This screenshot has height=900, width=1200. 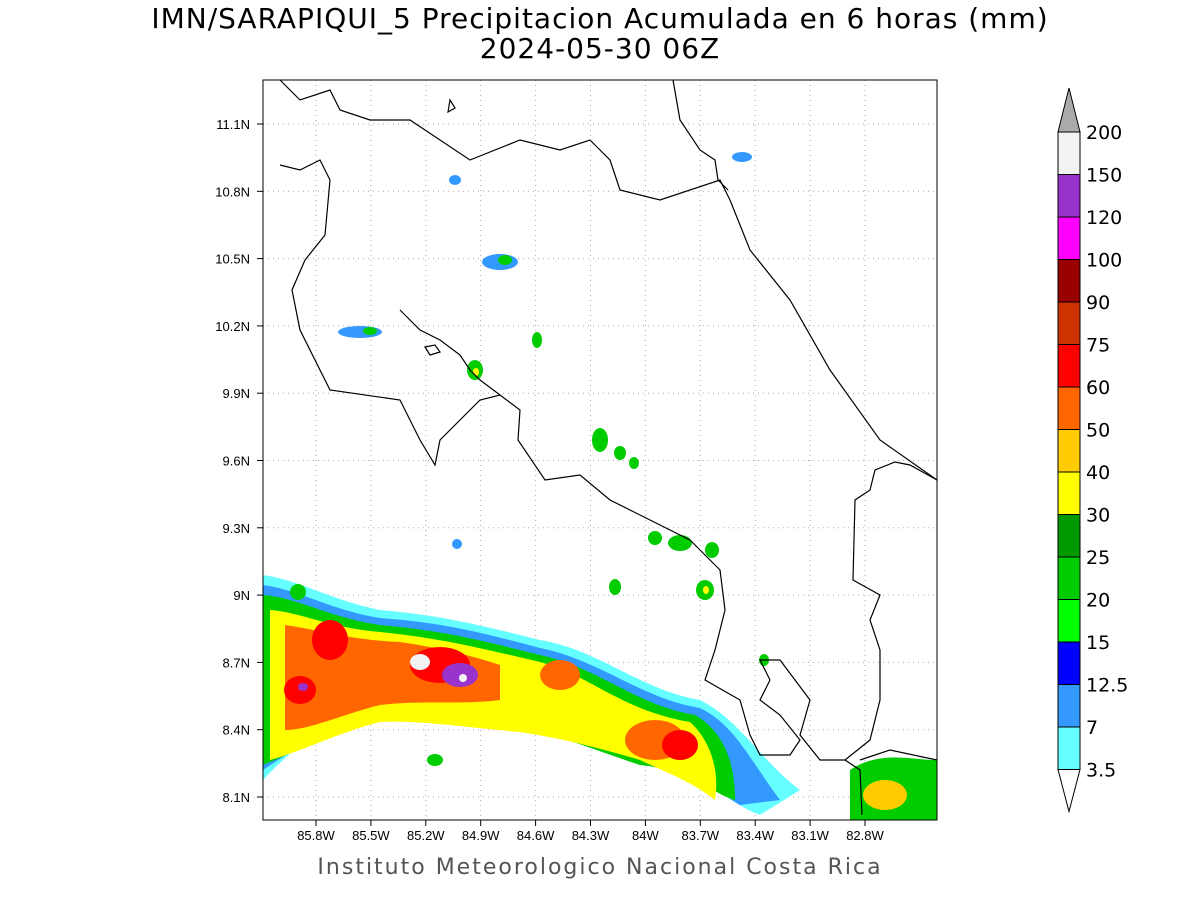 I want to click on lat-tick-label: 9.9N, so click(x=236, y=393).